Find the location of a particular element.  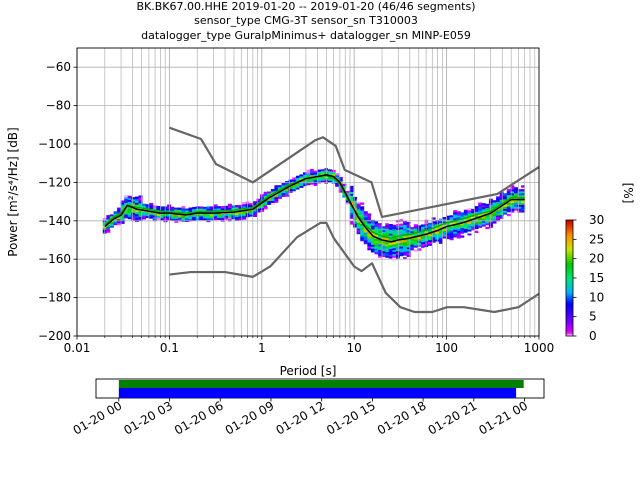

colorbar-tick-label: 20 is located at coordinates (596, 259).